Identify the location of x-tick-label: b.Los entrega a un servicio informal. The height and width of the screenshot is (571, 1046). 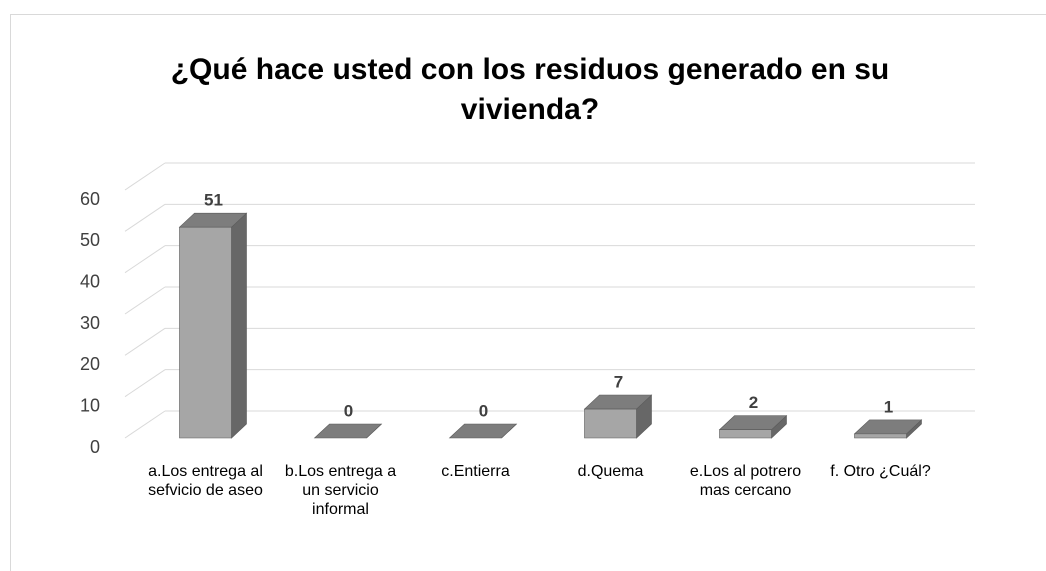
(340, 490).